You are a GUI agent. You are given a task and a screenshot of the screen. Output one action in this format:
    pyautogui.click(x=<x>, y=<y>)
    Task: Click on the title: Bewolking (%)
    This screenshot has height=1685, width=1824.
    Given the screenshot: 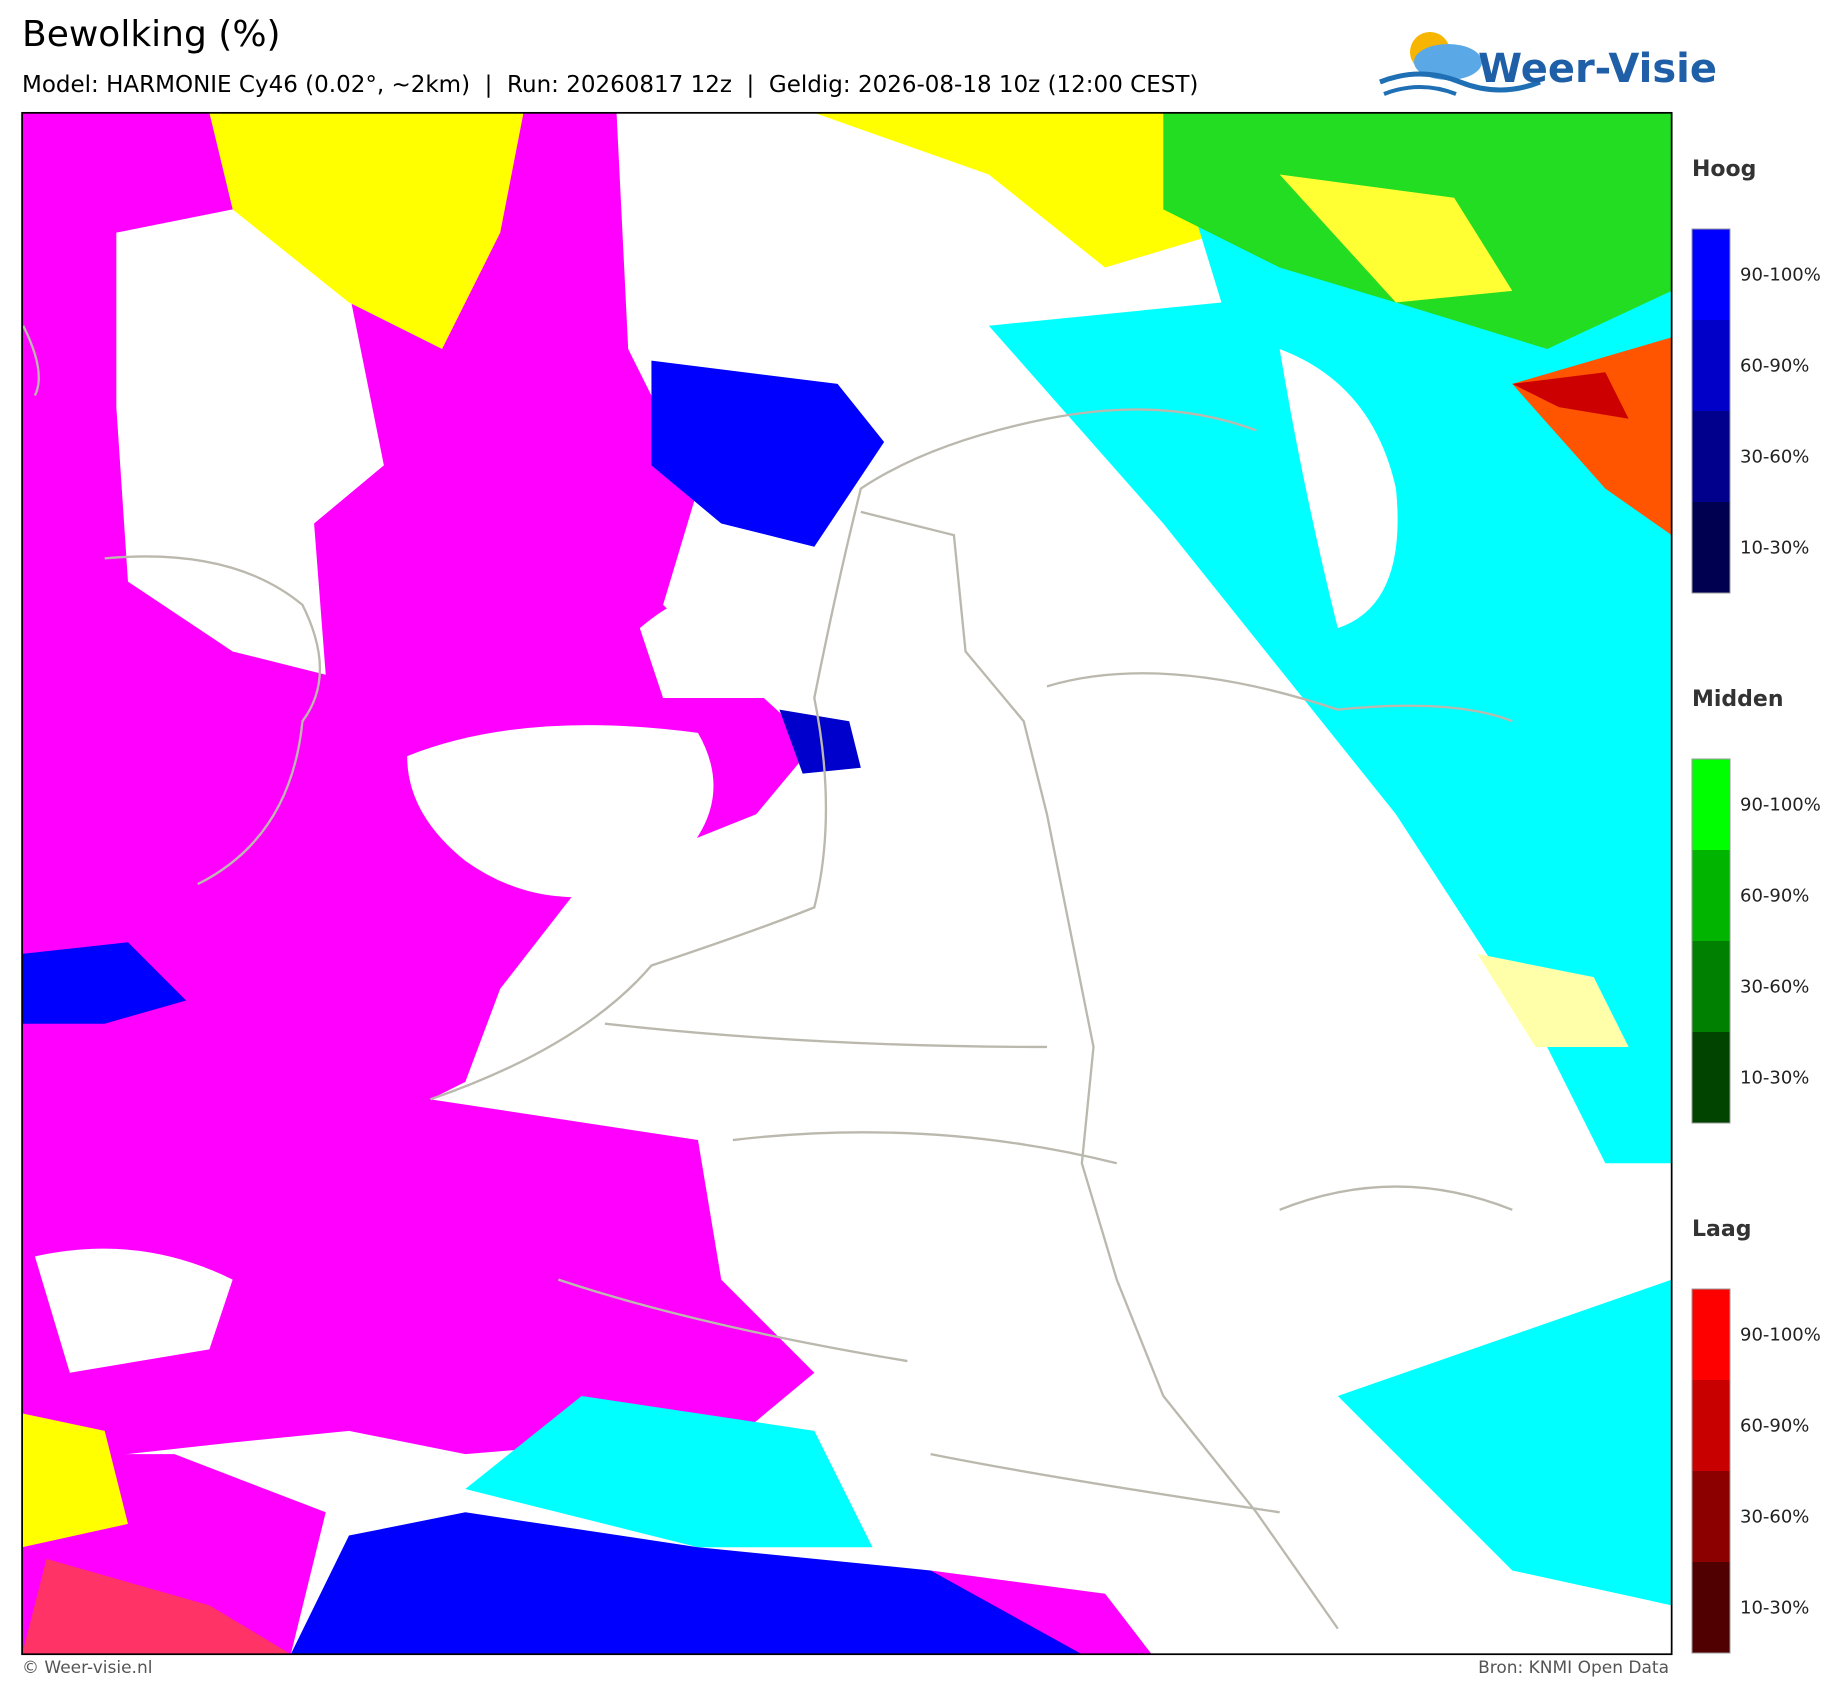 What is the action you would take?
    pyautogui.click(x=151, y=34)
    